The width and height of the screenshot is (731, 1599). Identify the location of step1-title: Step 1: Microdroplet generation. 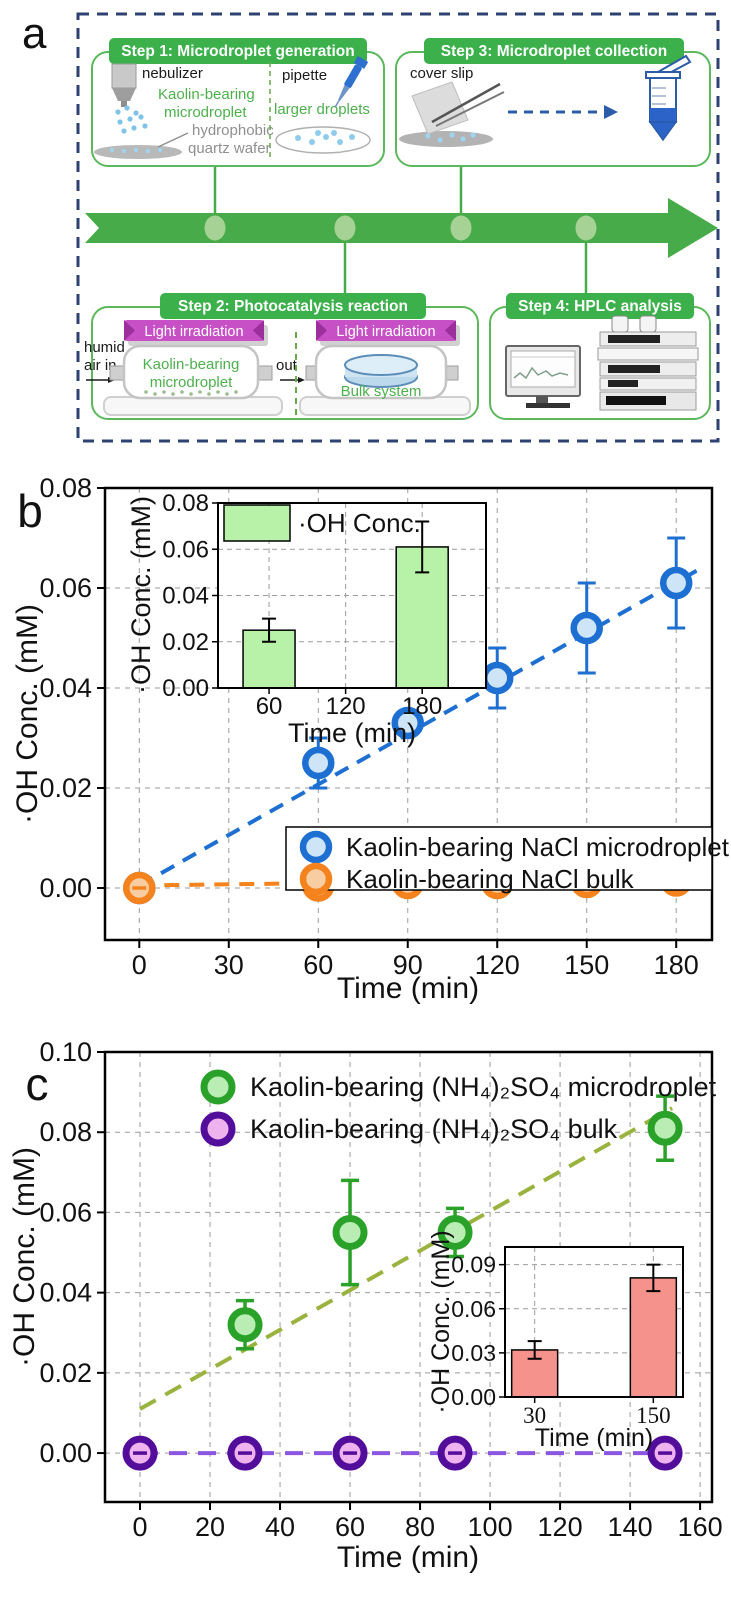
(237, 51).